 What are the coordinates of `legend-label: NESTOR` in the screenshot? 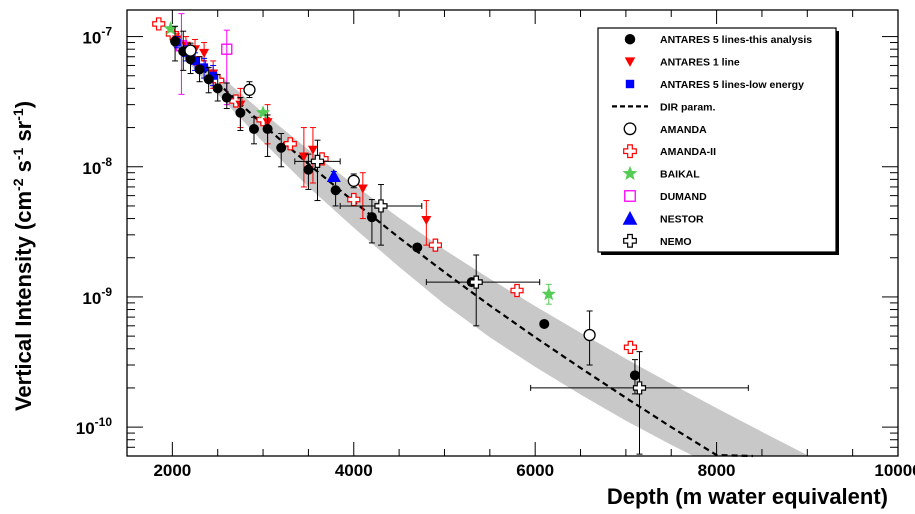 It's located at (682, 219).